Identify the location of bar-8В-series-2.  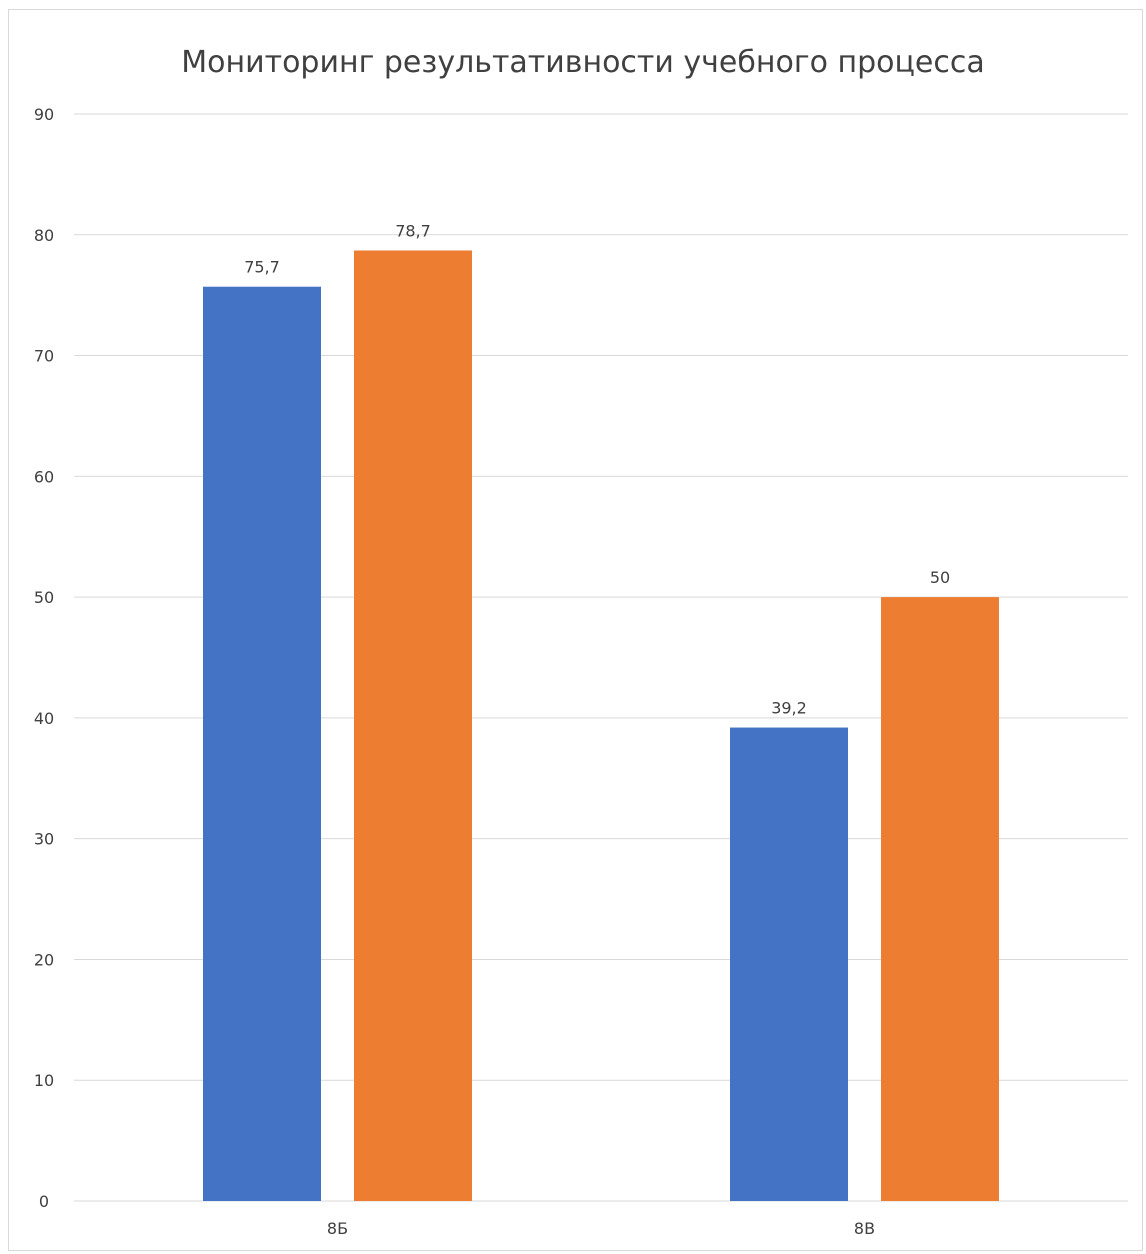
(940, 899).